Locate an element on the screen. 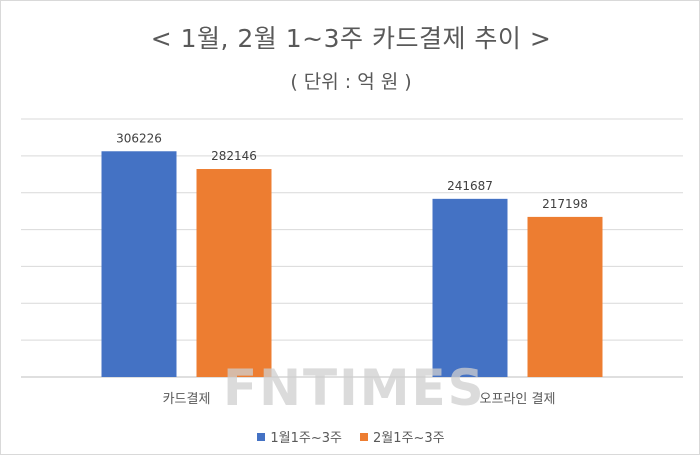 The image size is (700, 456). chart-title: < 1월, 2월 1~3주 카드결제 추이 > is located at coordinates (351, 38).